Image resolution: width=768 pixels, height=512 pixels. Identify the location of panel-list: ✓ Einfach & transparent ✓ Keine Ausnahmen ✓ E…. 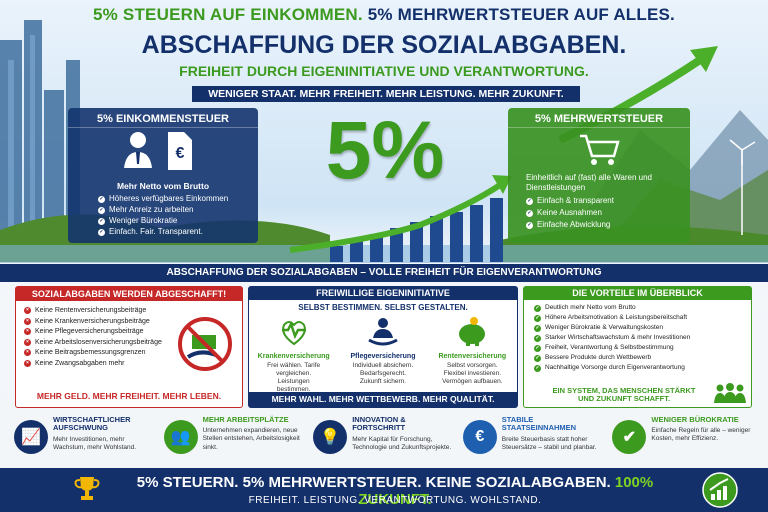
(599, 213).